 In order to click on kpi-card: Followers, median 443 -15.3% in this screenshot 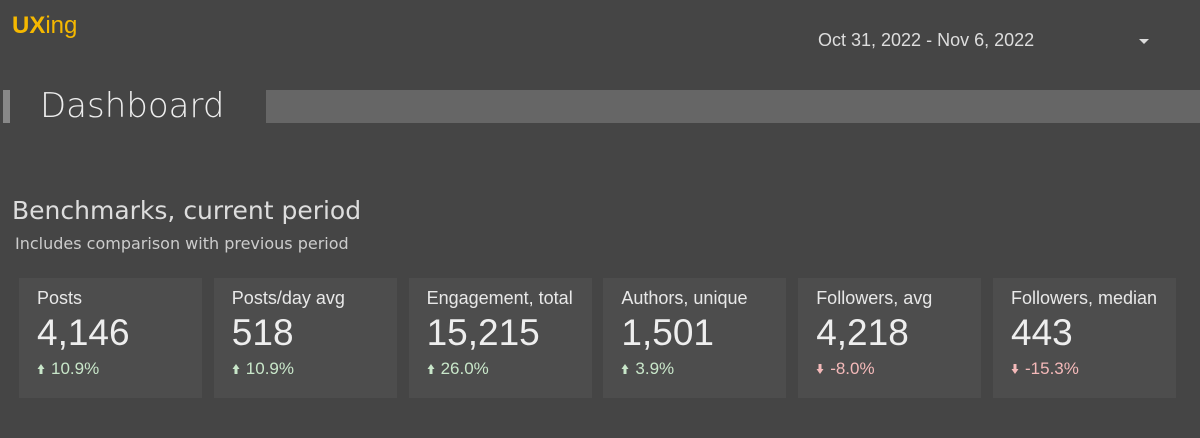, I will do `click(1084, 338)`.